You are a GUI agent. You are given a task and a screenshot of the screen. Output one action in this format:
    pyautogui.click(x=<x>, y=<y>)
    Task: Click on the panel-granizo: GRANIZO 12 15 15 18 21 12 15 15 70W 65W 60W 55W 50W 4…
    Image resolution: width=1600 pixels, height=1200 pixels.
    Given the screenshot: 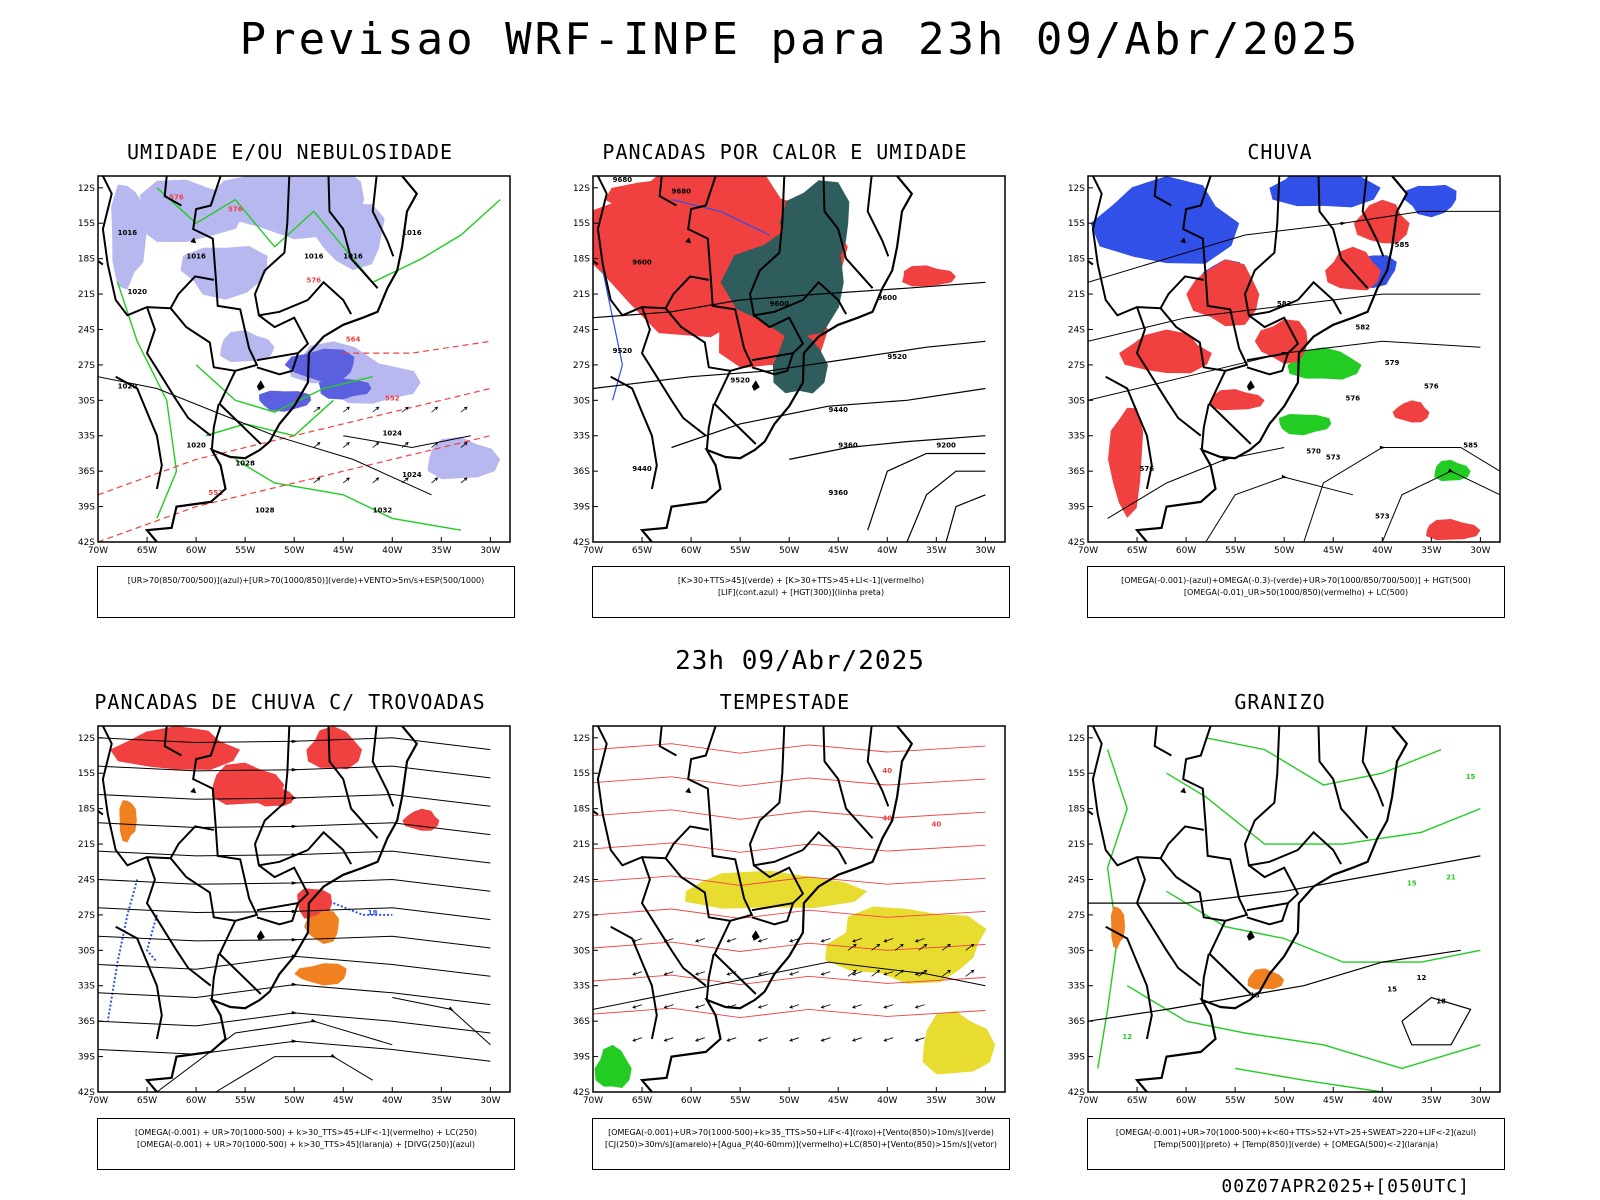 What is the action you would take?
    pyautogui.click(x=1280, y=930)
    